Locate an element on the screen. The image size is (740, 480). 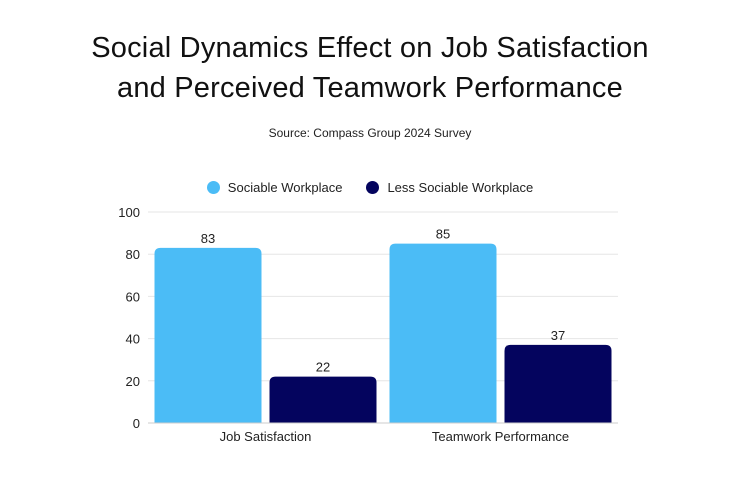
data-label-teamwork-performance-sociable-workplace: 85 is located at coordinates (443, 234).